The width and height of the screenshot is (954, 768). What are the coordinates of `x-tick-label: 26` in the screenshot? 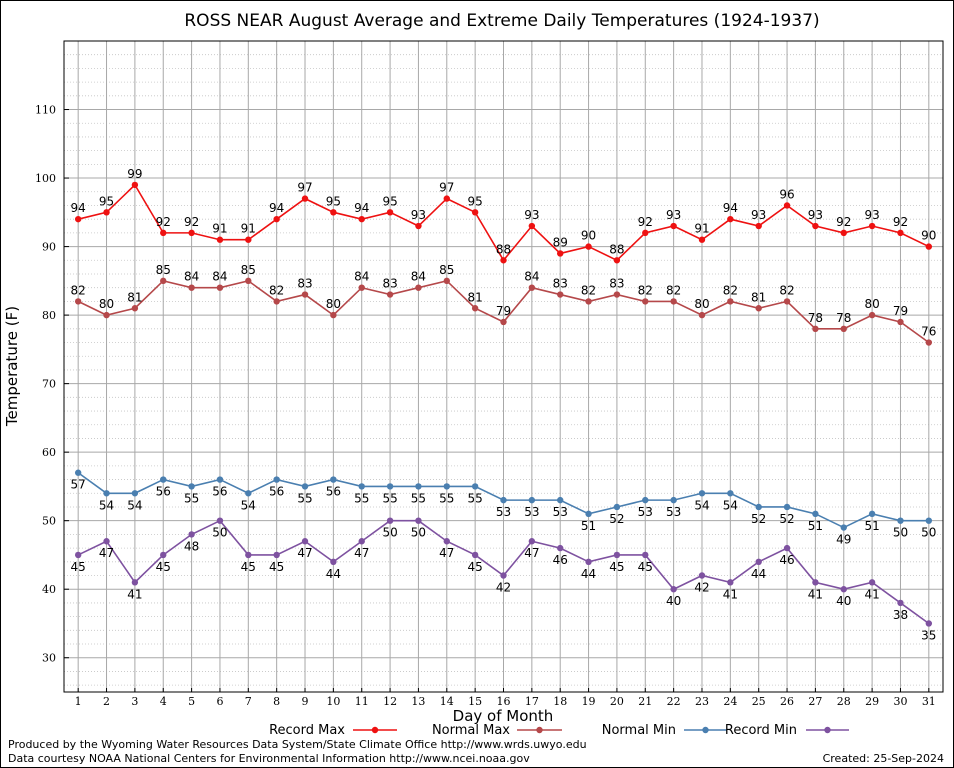 It's located at (787, 701).